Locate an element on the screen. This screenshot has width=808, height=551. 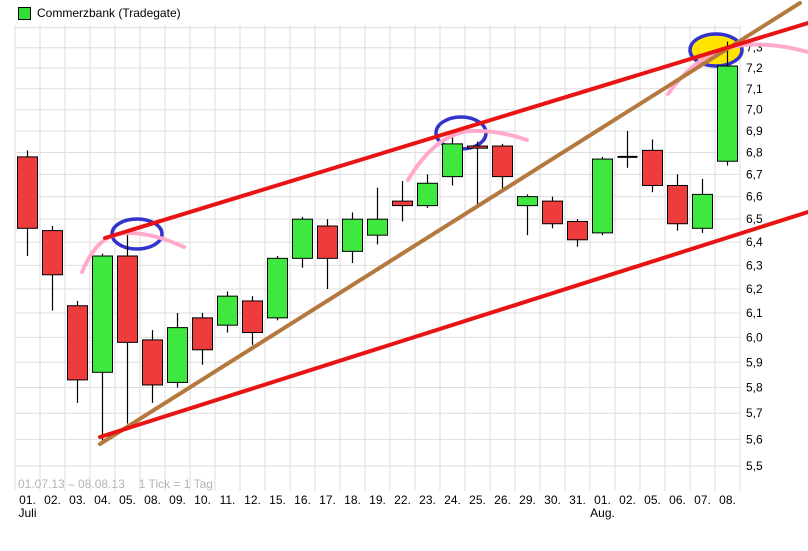
y-axis-label: 7,1 is located at coordinates (754, 89).